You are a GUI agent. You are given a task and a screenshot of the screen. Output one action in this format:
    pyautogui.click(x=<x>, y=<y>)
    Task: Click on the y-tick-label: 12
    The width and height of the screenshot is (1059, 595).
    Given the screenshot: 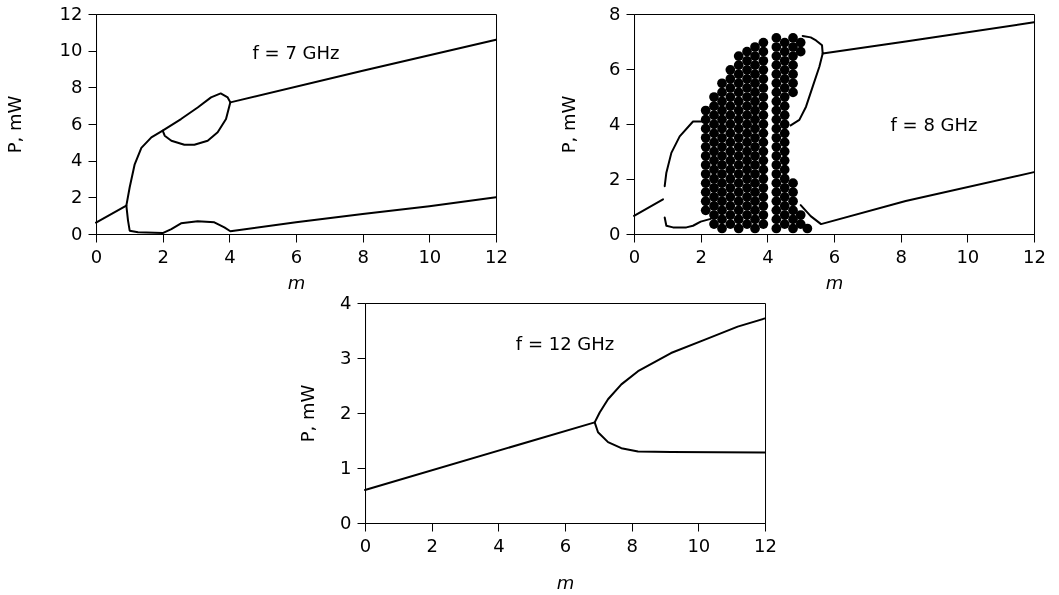 What is the action you would take?
    pyautogui.click(x=71, y=13)
    